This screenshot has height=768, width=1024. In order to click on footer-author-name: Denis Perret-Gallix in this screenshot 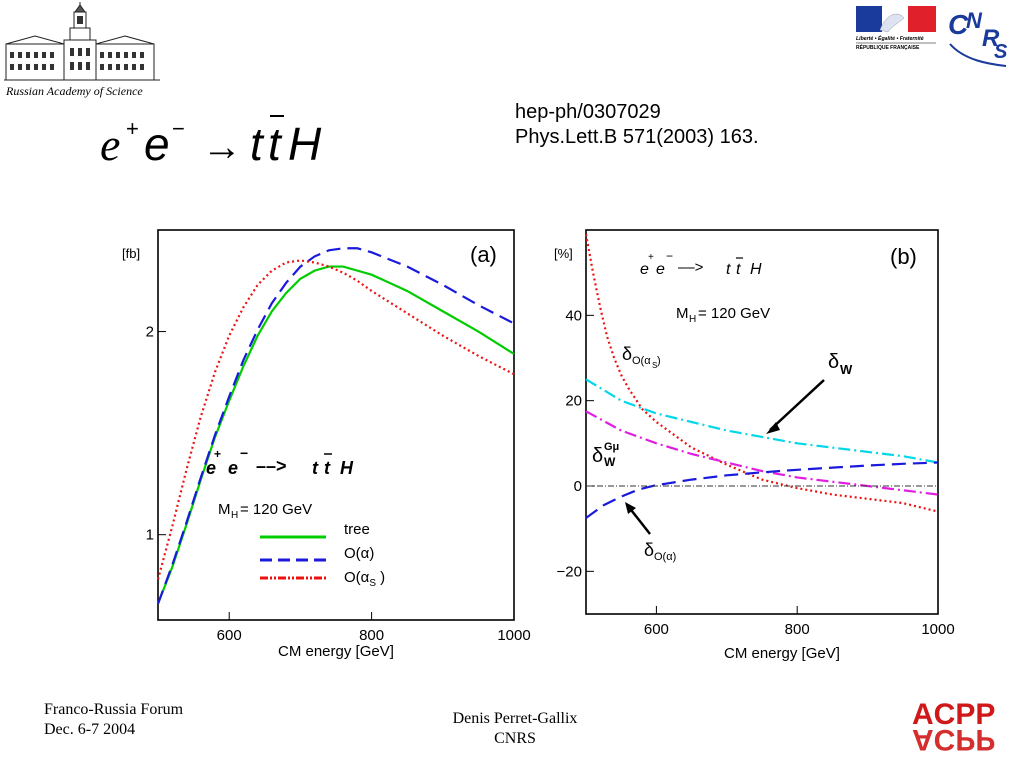, I will do `click(515, 718)`.